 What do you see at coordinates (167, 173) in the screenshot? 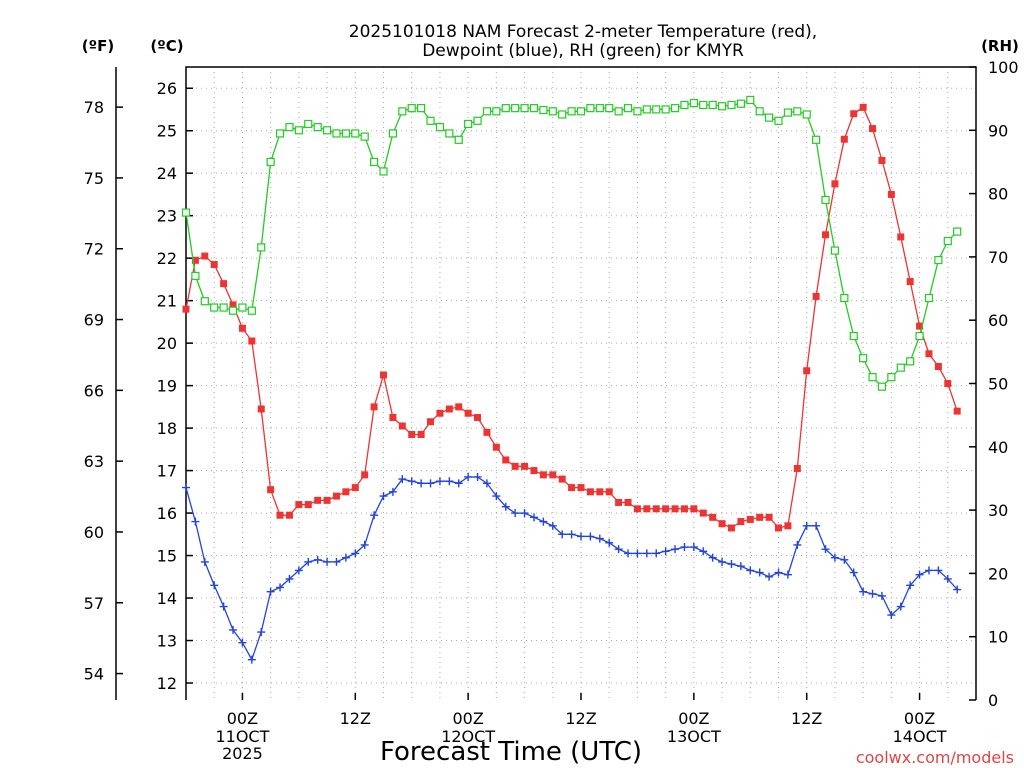
I see `y-tick-celsius-label: 24` at bounding box center [167, 173].